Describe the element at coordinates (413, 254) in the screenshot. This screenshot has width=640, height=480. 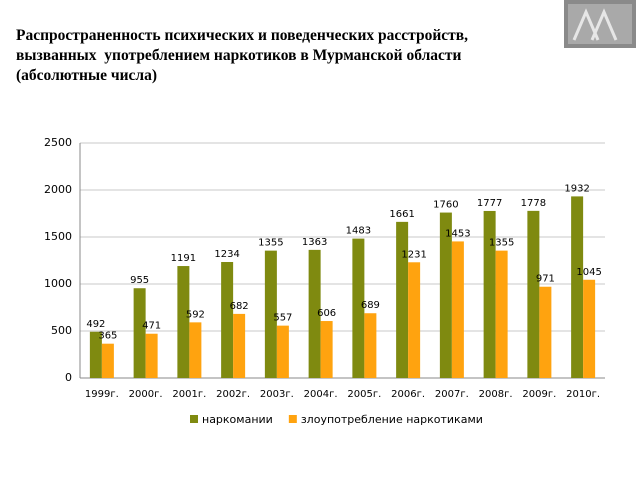
I see `data-label: 1231` at that location.